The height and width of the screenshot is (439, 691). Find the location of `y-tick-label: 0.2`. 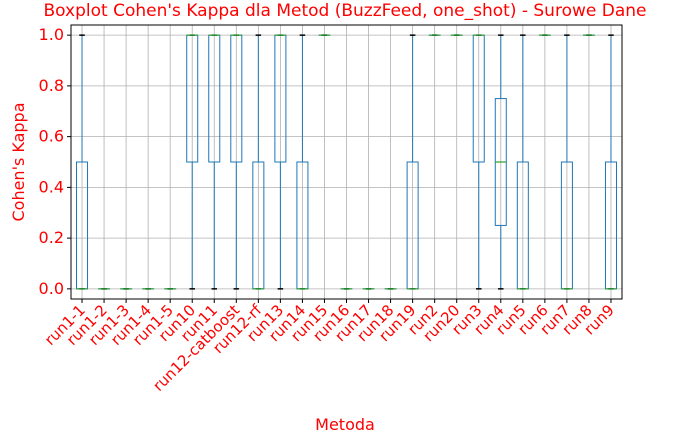

y-tick-label: 0.2 is located at coordinates (51, 237).